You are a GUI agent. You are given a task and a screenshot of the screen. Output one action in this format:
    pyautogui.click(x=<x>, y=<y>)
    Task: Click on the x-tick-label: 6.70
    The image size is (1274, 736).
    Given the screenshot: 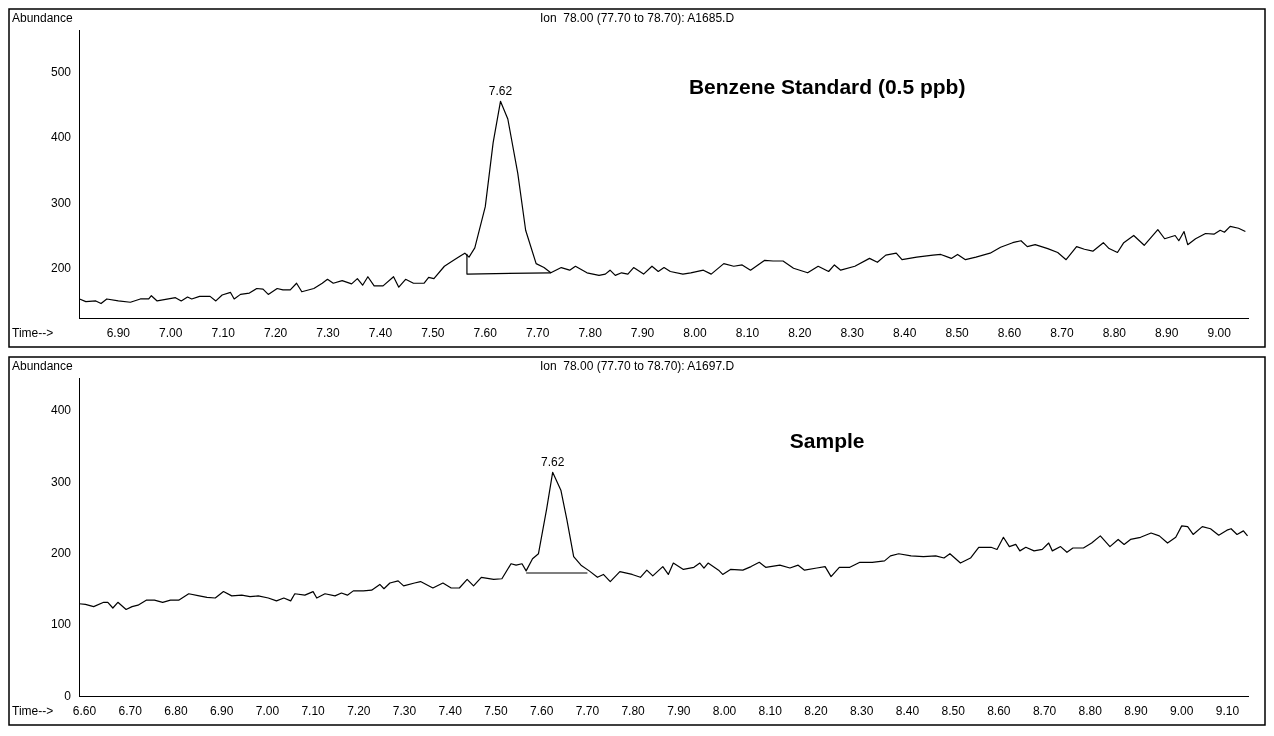 What is the action you would take?
    pyautogui.click(x=130, y=711)
    